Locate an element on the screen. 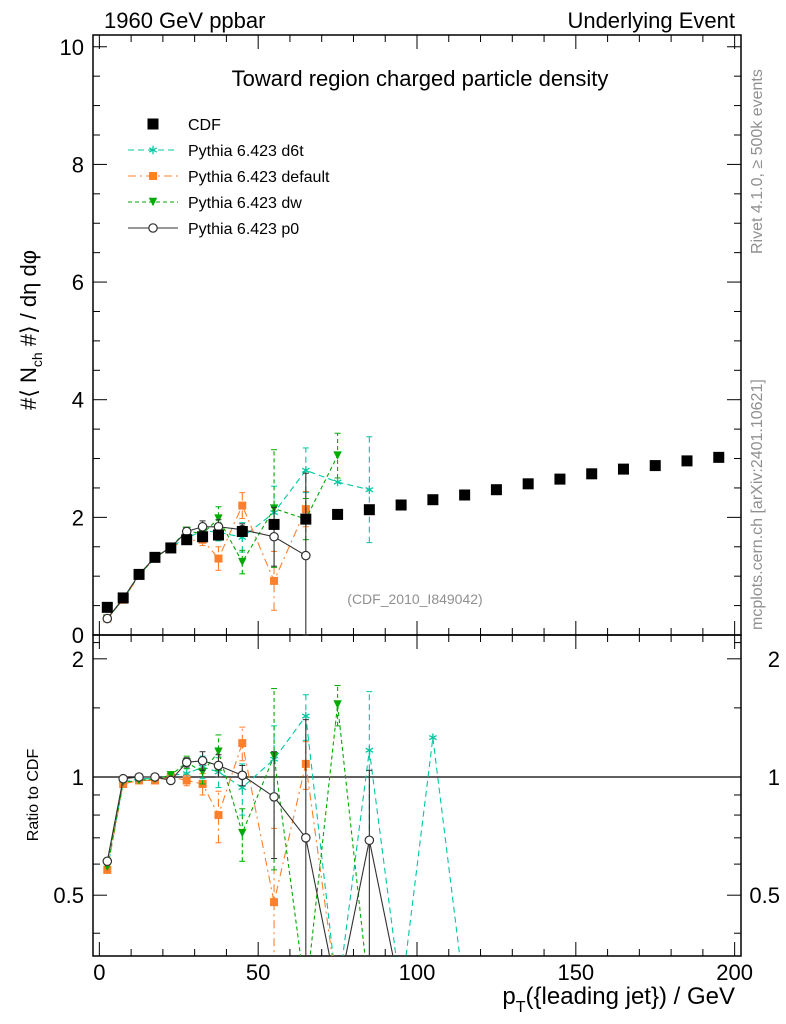  ratio-tick-label-left: 0.5 is located at coordinates (68, 895).